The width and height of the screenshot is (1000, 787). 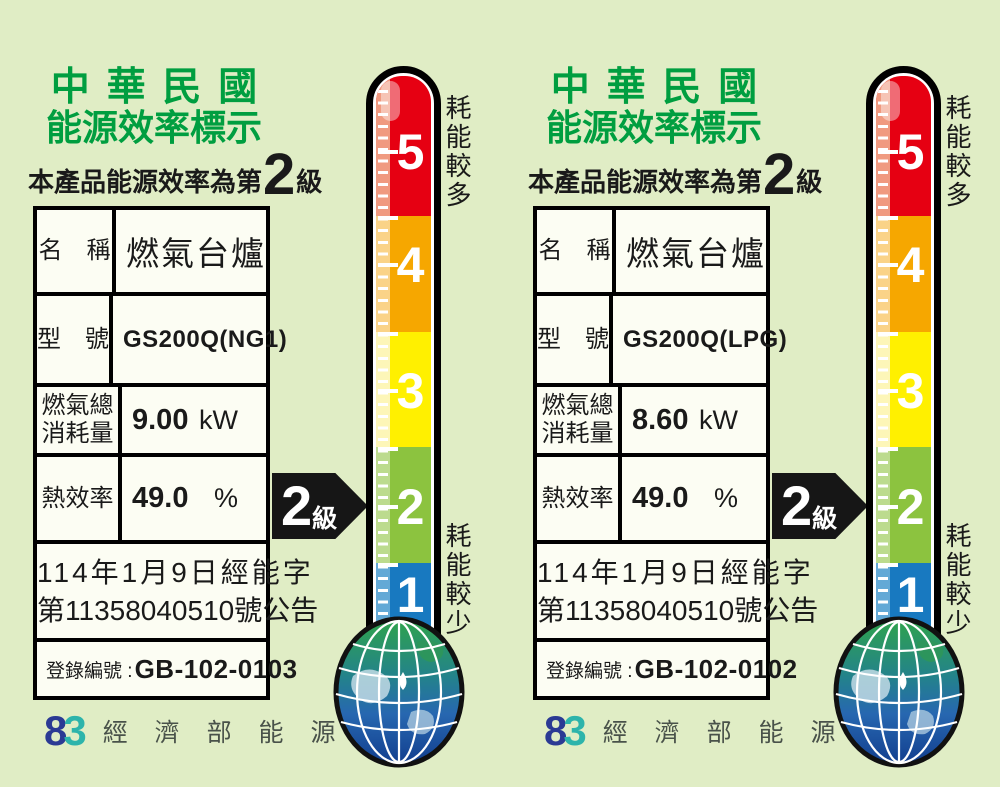 I want to click on registration-number: GB-102-0103, so click(x=216, y=668).